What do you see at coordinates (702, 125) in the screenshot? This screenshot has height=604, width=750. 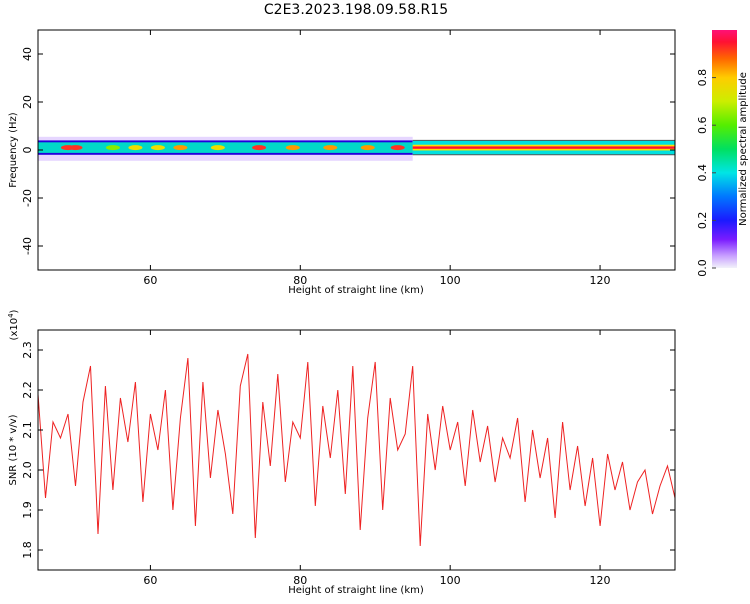 I see `colorbar-tick-label: 0.6` at bounding box center [702, 125].